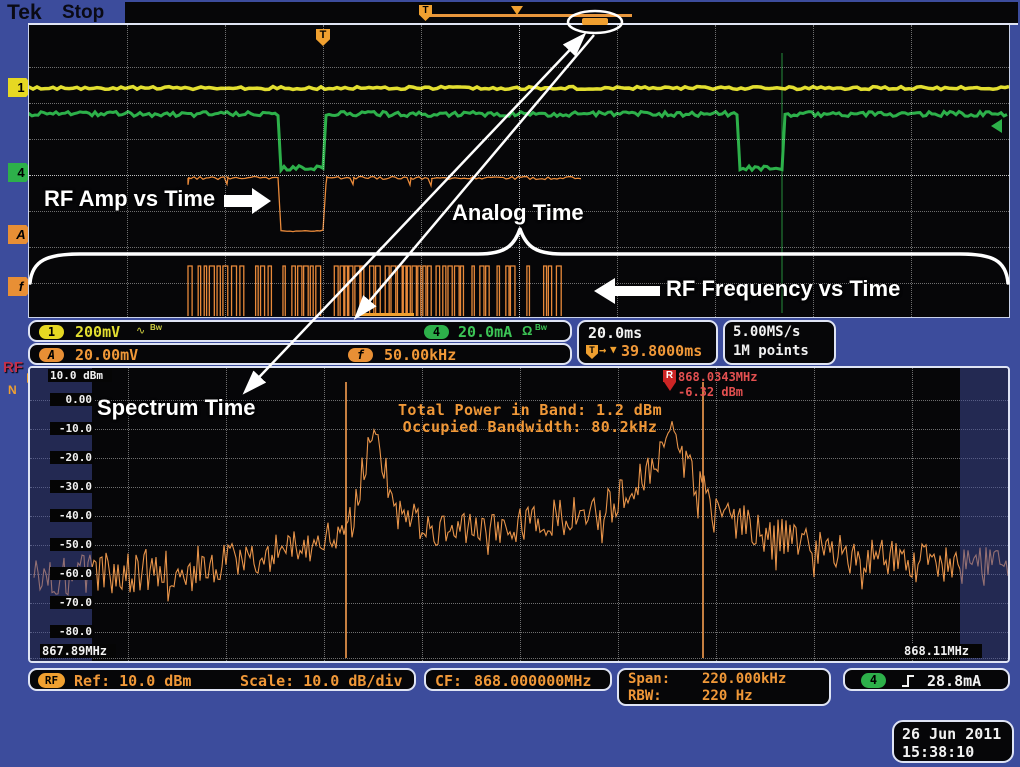 The height and width of the screenshot is (767, 1020). What do you see at coordinates (222, 679) in the screenshot?
I see `rf-settings-box: RF Ref: 10.0 dBm Scale: 10.0 dB/div` at bounding box center [222, 679].